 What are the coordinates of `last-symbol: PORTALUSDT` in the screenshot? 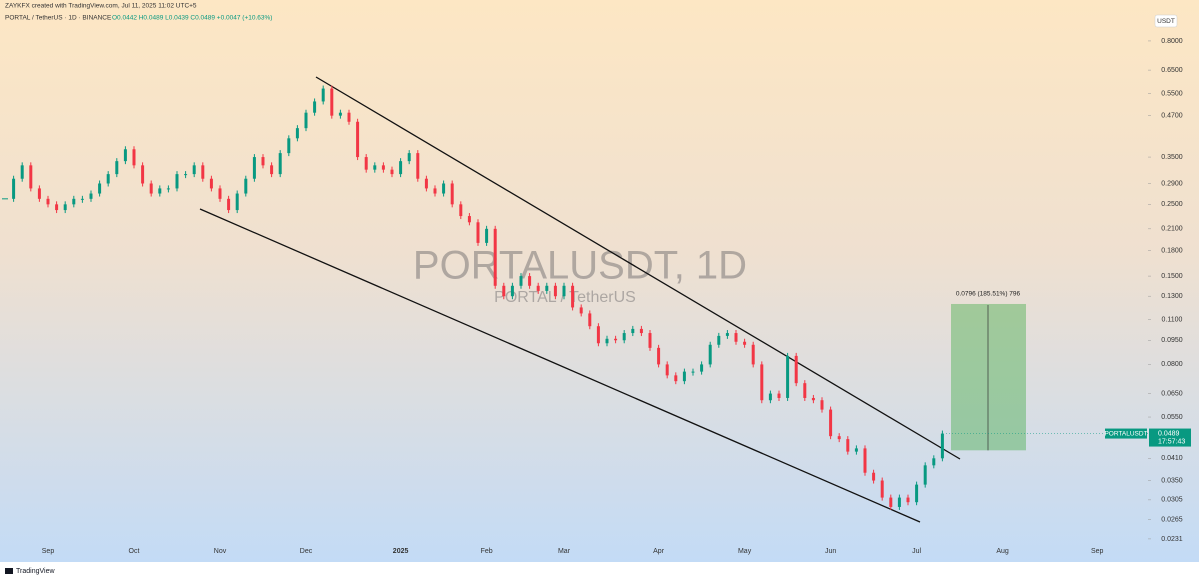 It's located at (1125, 433).